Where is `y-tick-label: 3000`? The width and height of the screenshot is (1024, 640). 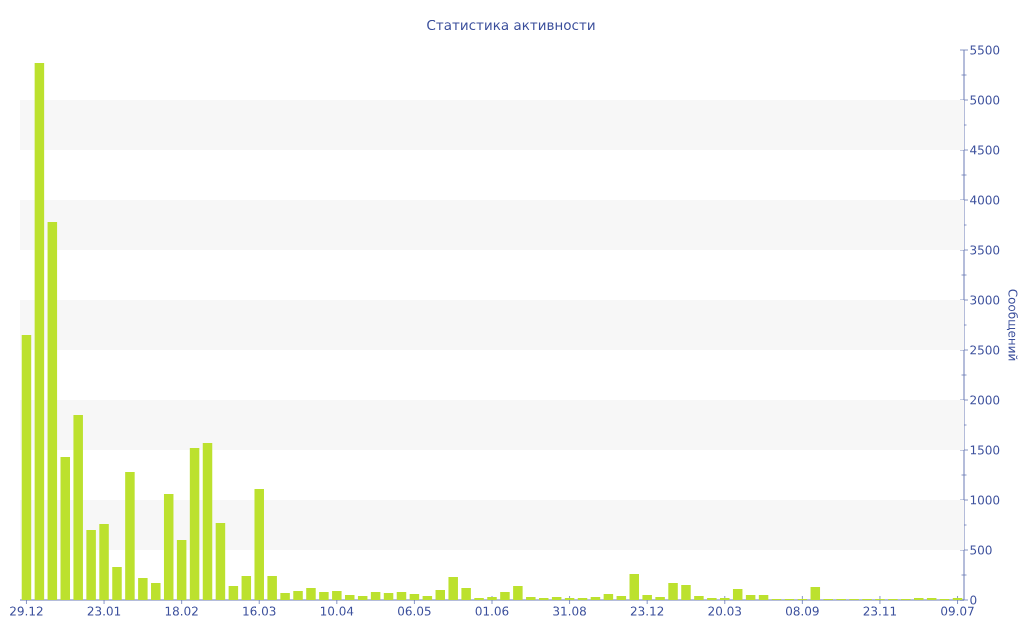 y-tick-label: 3000 is located at coordinates (985, 300).